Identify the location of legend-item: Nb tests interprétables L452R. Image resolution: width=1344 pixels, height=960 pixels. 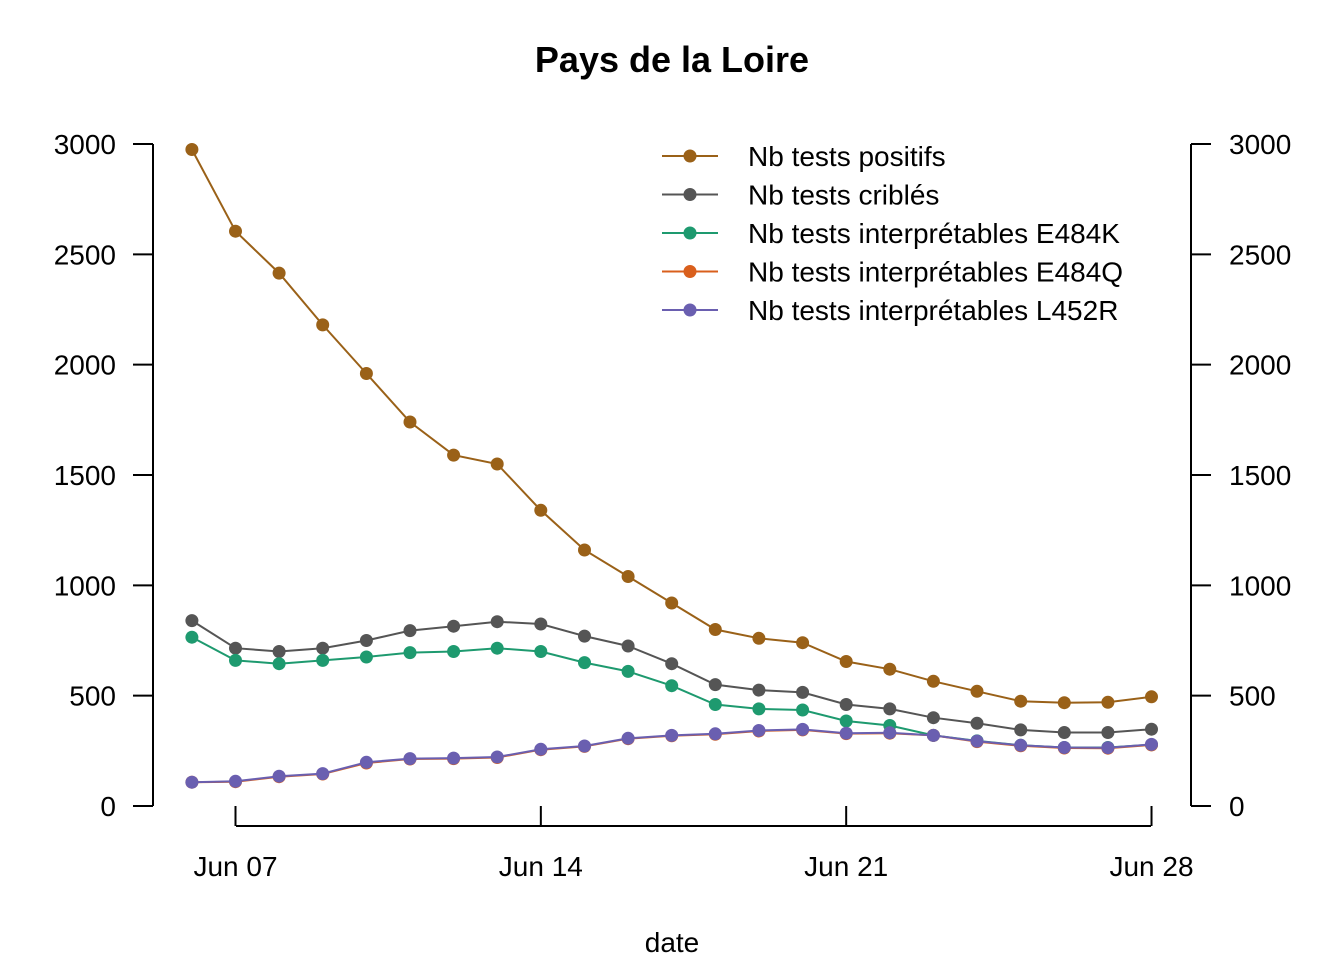
(890, 310).